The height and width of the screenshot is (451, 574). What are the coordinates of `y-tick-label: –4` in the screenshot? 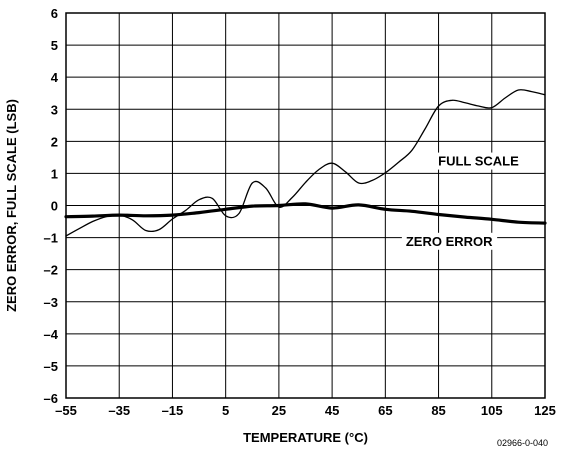 It's located at (51, 334).